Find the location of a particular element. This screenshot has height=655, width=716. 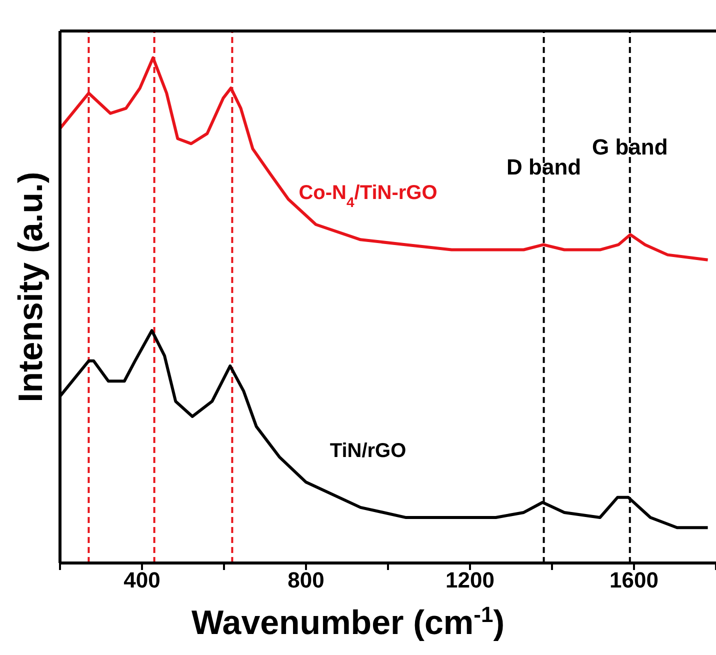

x-tick-label: 800 is located at coordinates (306, 580).